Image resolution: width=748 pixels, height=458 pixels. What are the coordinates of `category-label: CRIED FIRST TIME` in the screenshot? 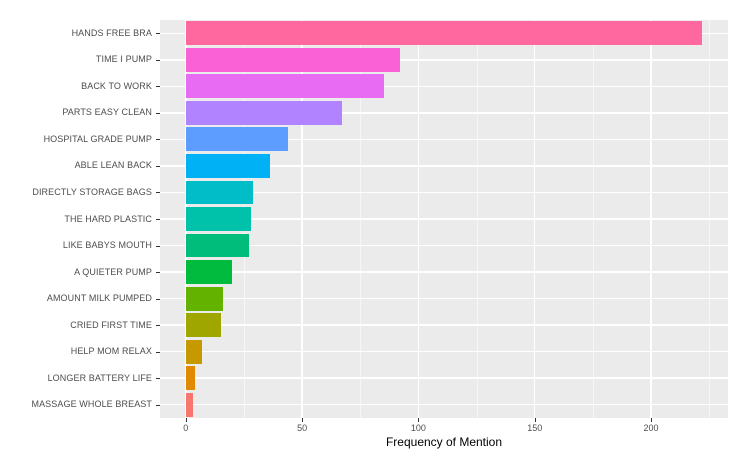 It's located at (111, 324).